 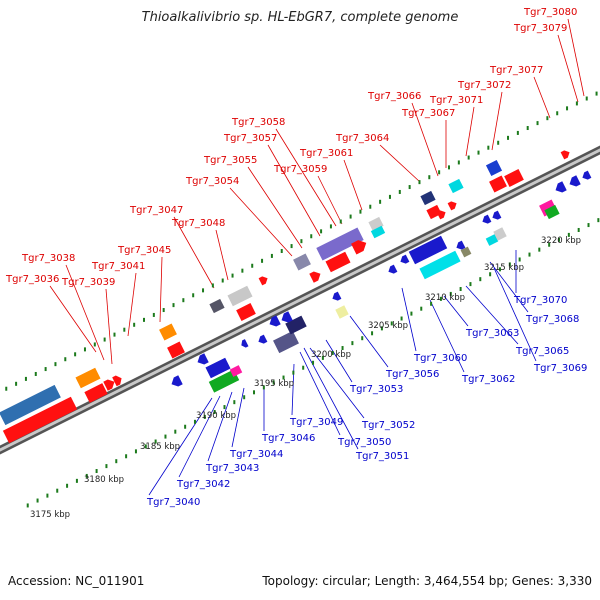 I want to click on reverse-gene-label: Tgr7_3068, so click(x=552, y=319).